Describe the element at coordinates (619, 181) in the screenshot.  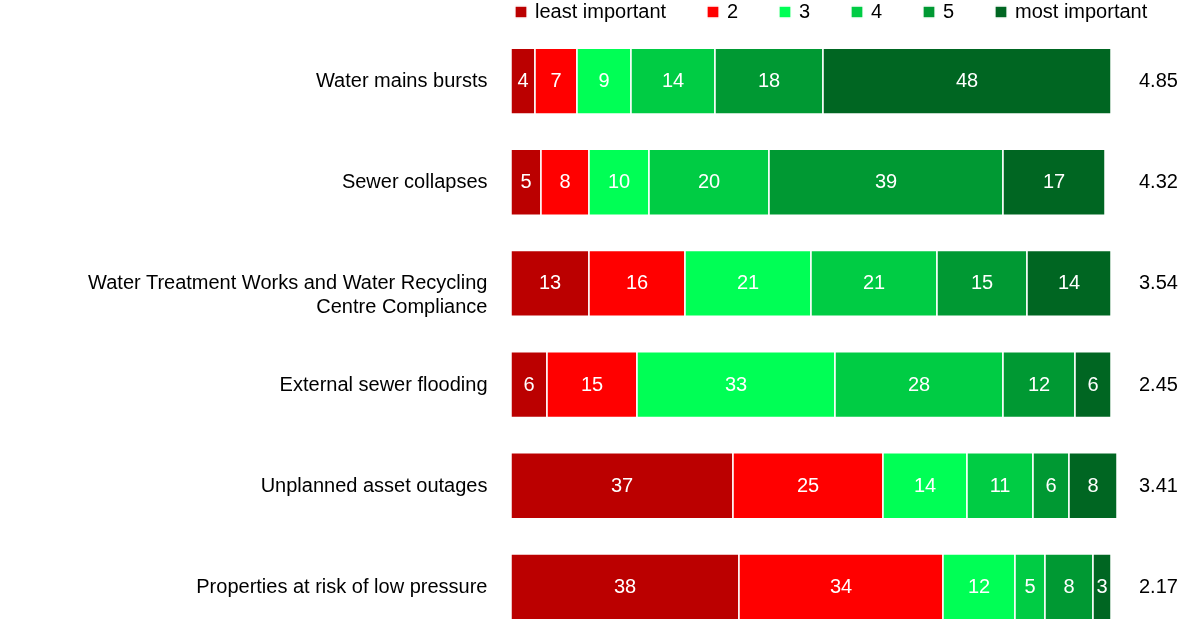
I see `data-label: 10` at that location.